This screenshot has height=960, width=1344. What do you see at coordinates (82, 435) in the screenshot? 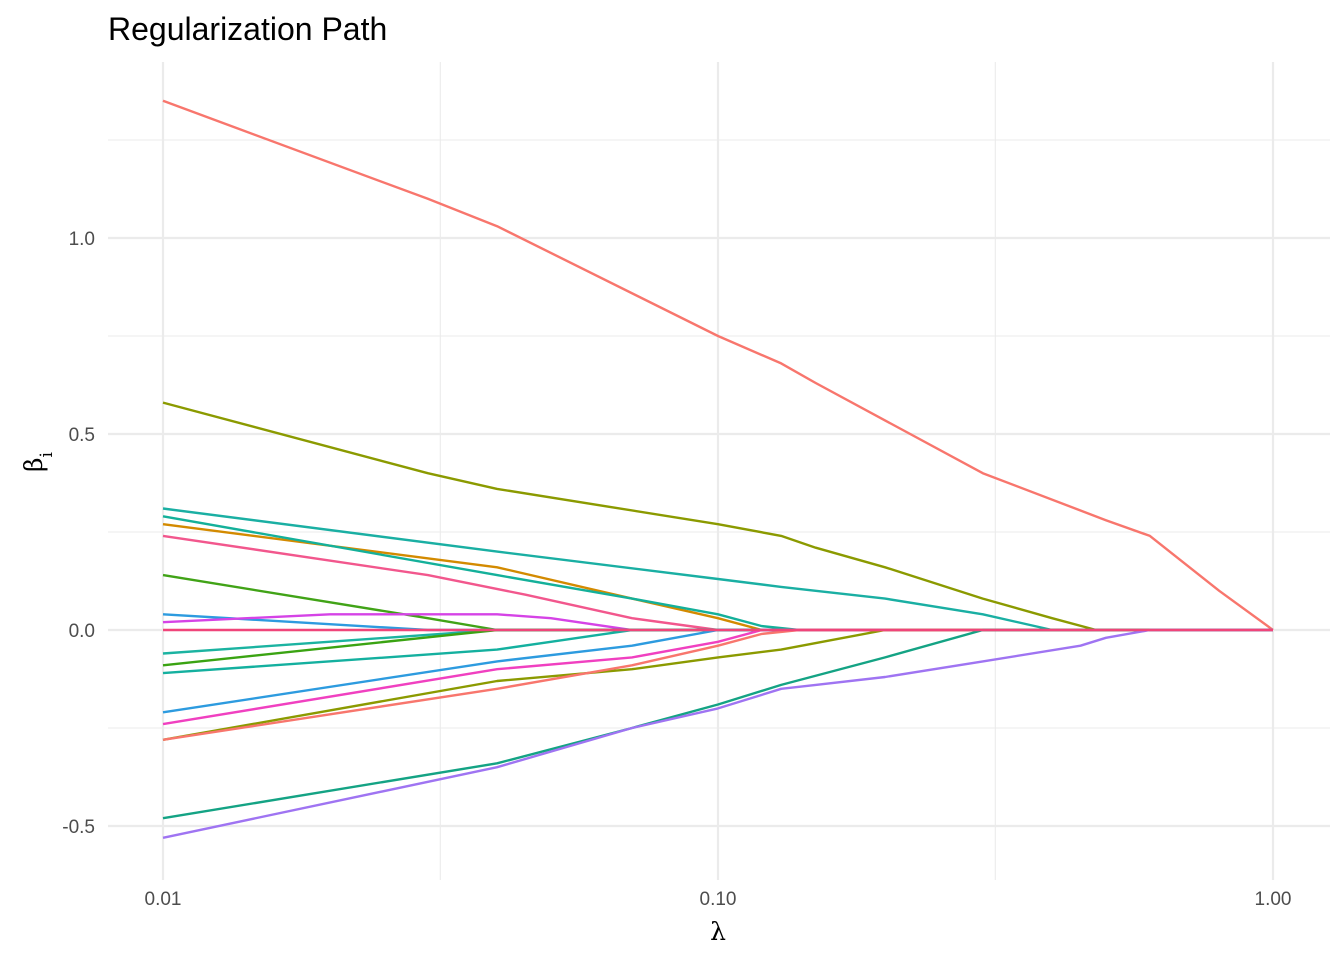
I see `y-tick-label: 0.5` at bounding box center [82, 435].